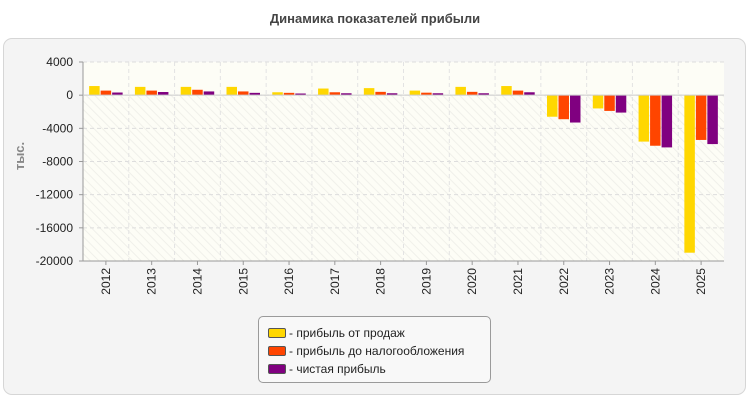  What do you see at coordinates (55, 261) in the screenshot?
I see `y-tick-label: -20000` at bounding box center [55, 261].